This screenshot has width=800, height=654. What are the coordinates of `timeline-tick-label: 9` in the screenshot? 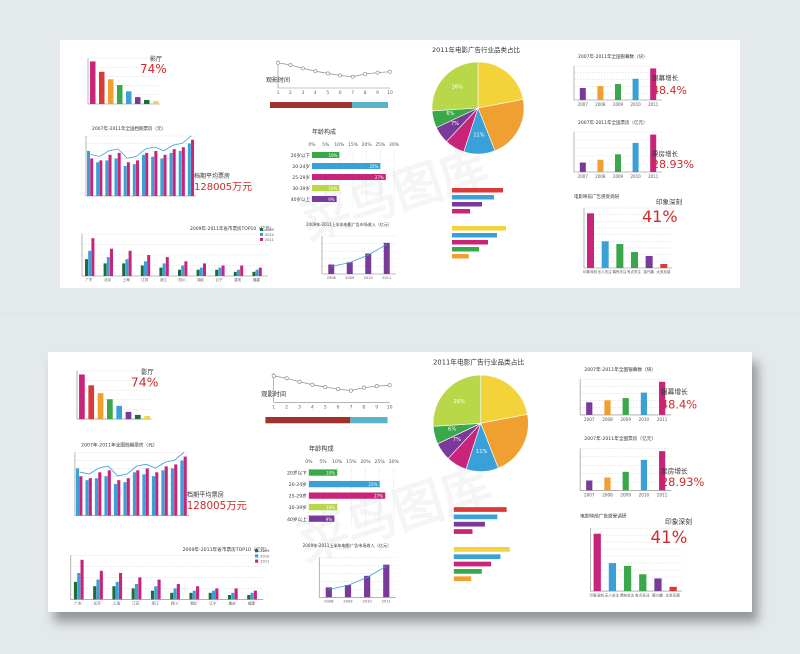 It's located at (377, 93).